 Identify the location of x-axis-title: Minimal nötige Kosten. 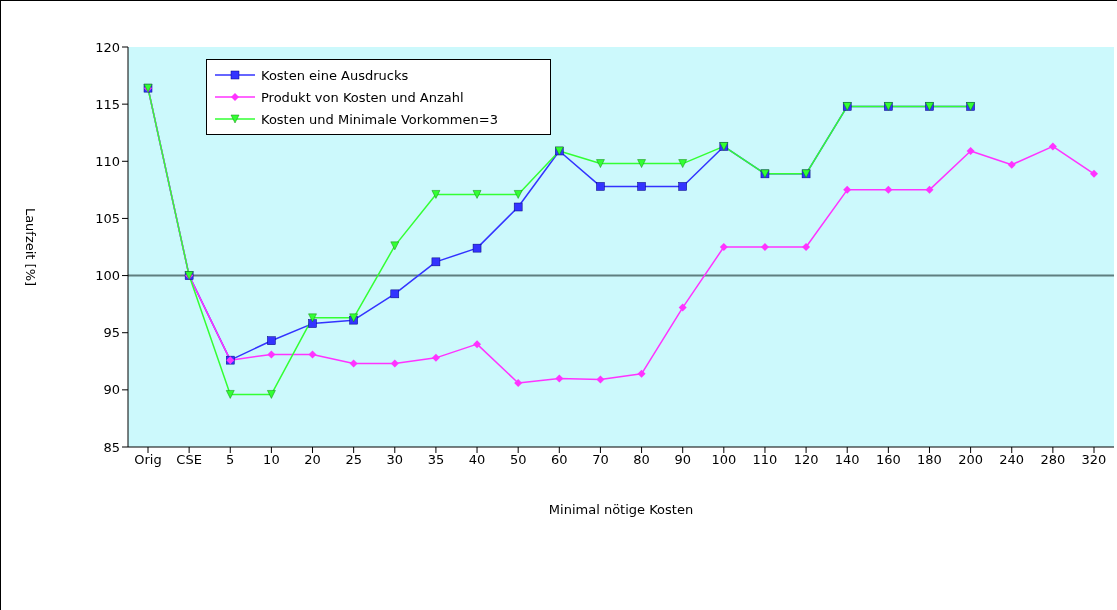
(621, 509).